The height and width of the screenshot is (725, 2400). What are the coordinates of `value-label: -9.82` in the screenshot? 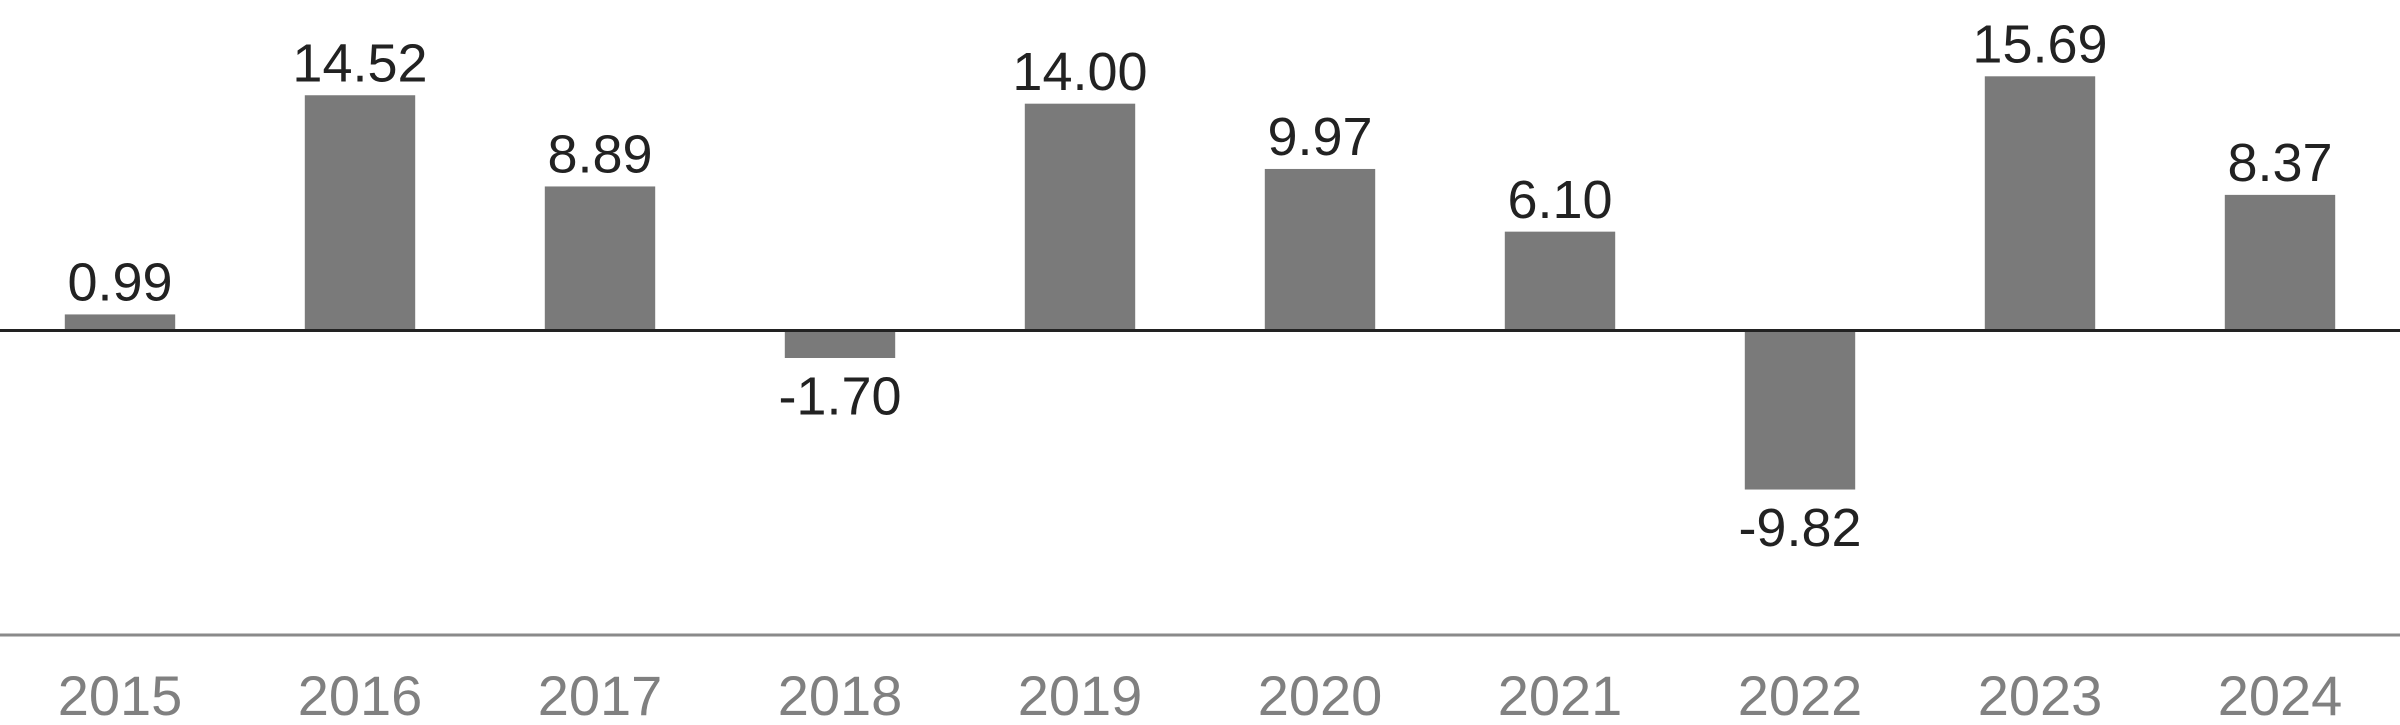 It's located at (1799, 528).